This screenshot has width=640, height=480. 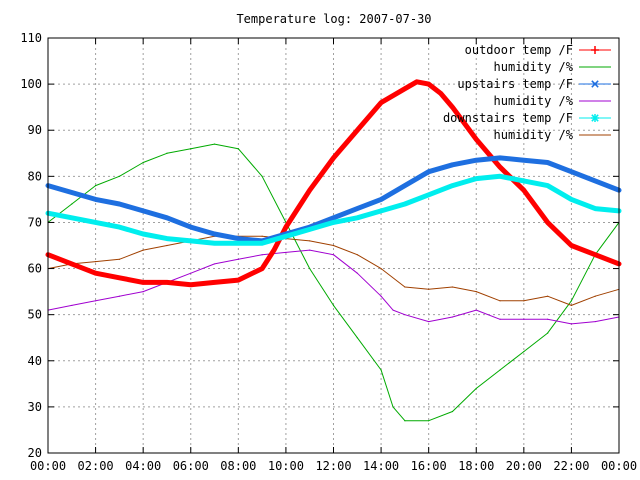 What do you see at coordinates (515, 84) in the screenshot?
I see `legend-label: upstairs temp /F` at bounding box center [515, 84].